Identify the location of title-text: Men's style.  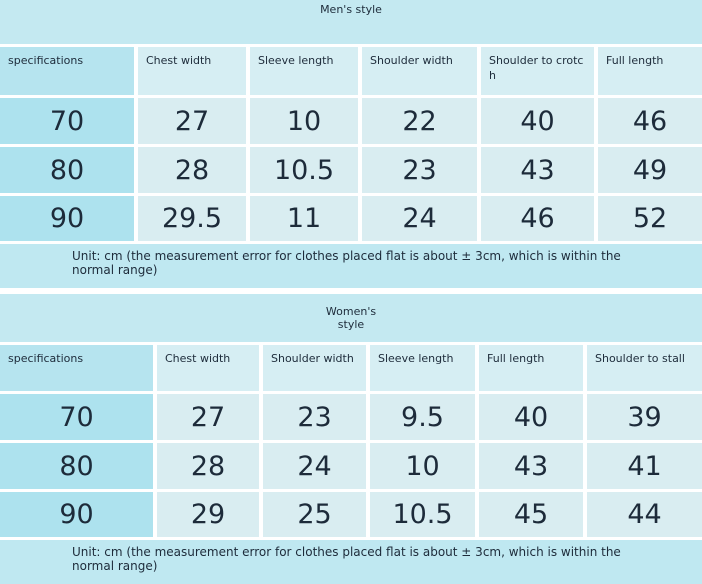
(351, 9).